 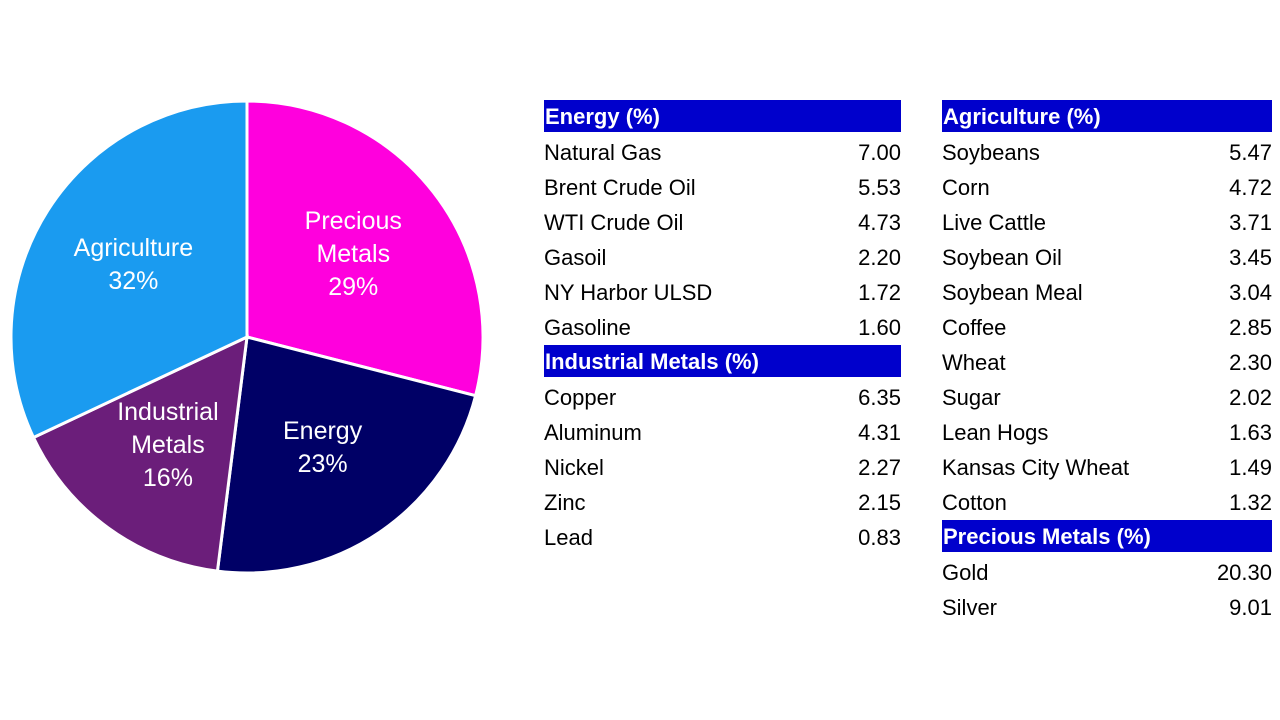 I want to click on weight-value: 2.15, so click(x=879, y=502).